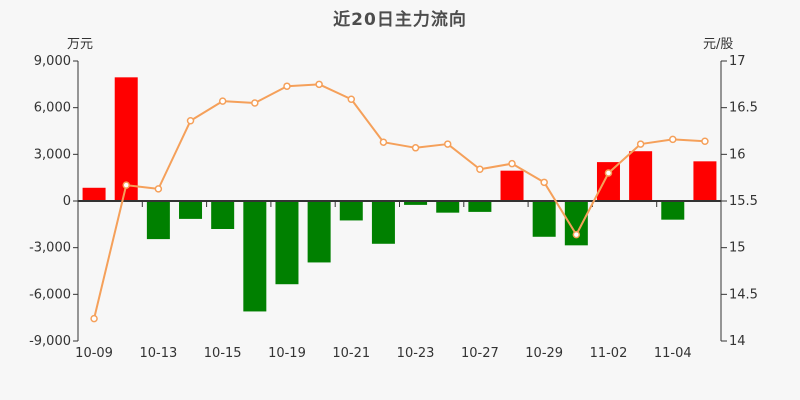 This screenshot has height=400, width=800. I want to click on x-axis-date-label: 10-21, so click(351, 353).